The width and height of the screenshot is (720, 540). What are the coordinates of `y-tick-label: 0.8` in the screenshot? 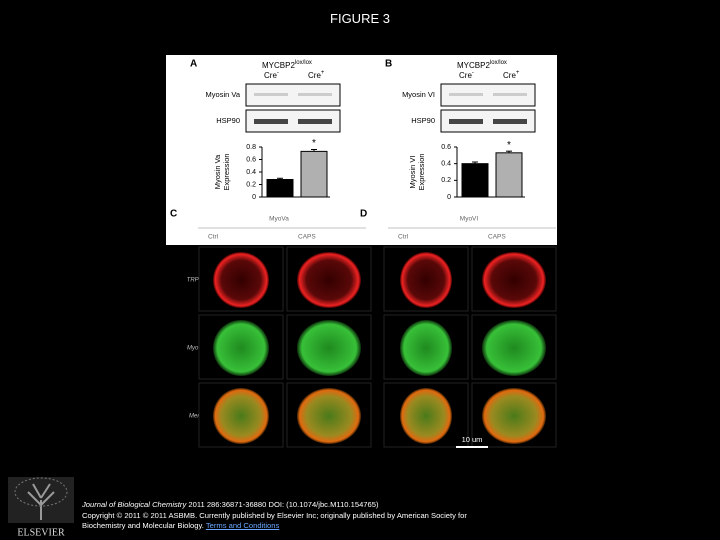 It's located at (251, 147).